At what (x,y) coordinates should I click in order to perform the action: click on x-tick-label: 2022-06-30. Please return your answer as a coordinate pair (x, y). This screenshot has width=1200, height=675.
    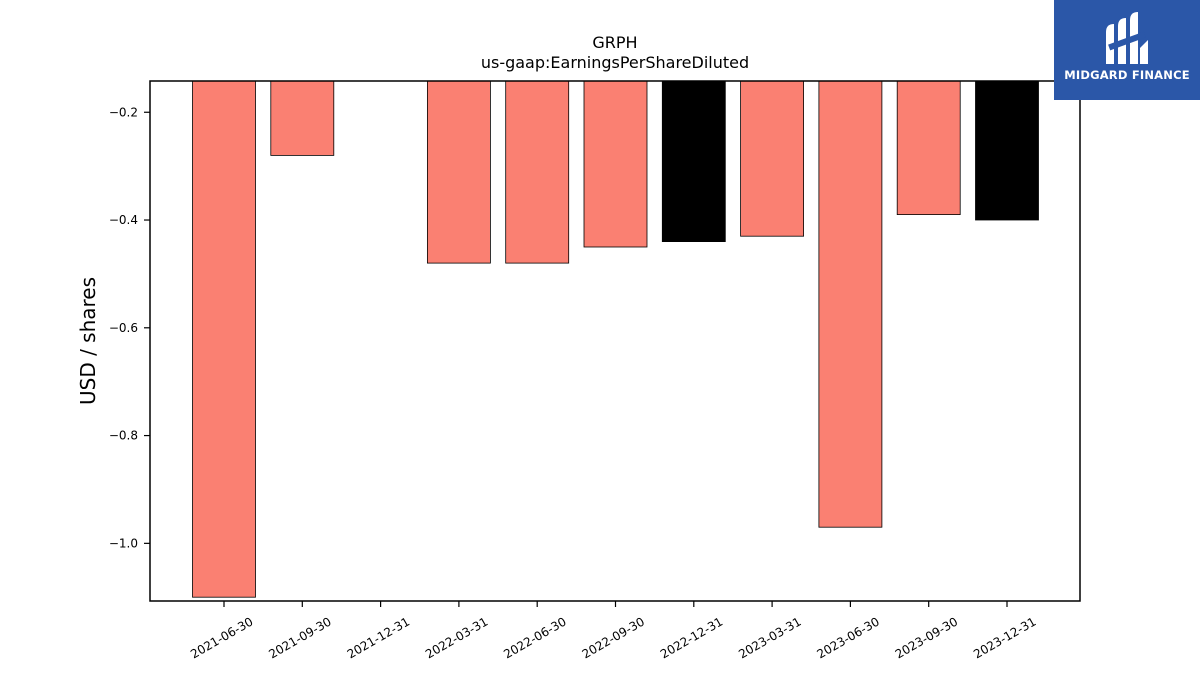
    Looking at the image, I should click on (534, 637).